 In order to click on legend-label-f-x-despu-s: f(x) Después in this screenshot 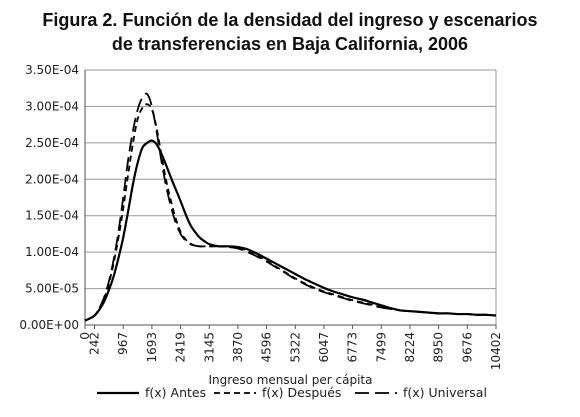, I will do `click(301, 392)`.